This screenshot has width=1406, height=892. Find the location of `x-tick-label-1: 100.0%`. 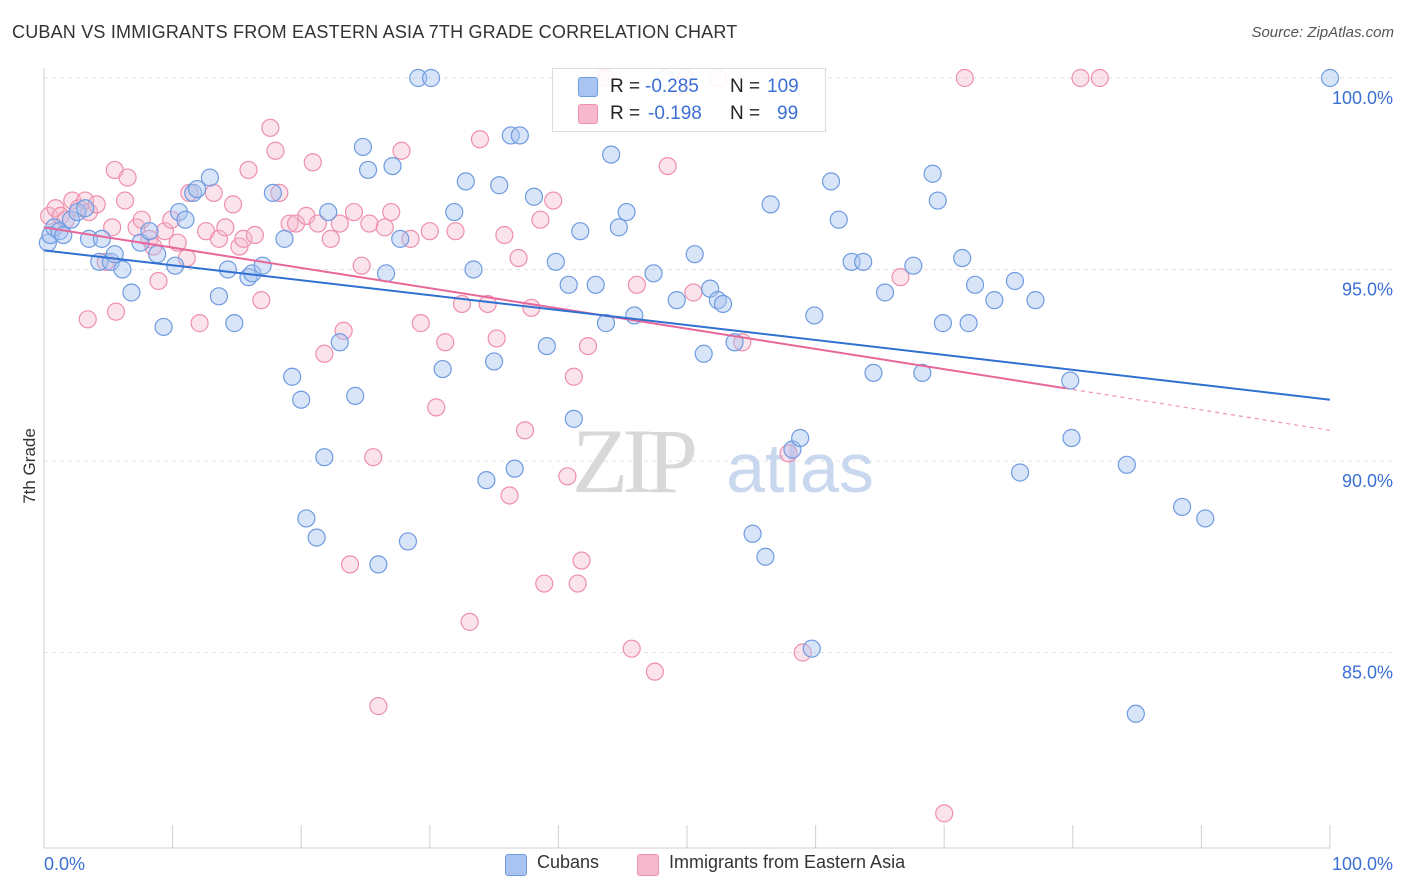

x-tick-label-1: 100.0% is located at coordinates (1362, 864).